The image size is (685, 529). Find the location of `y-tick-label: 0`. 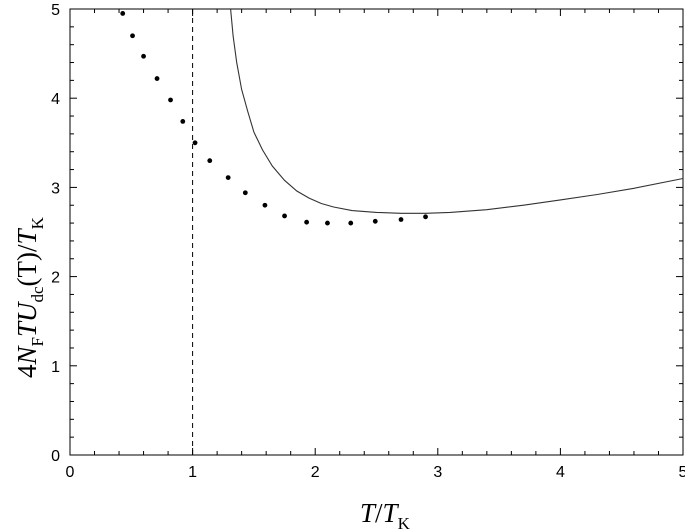

y-tick-label: 0 is located at coordinates (55, 456).